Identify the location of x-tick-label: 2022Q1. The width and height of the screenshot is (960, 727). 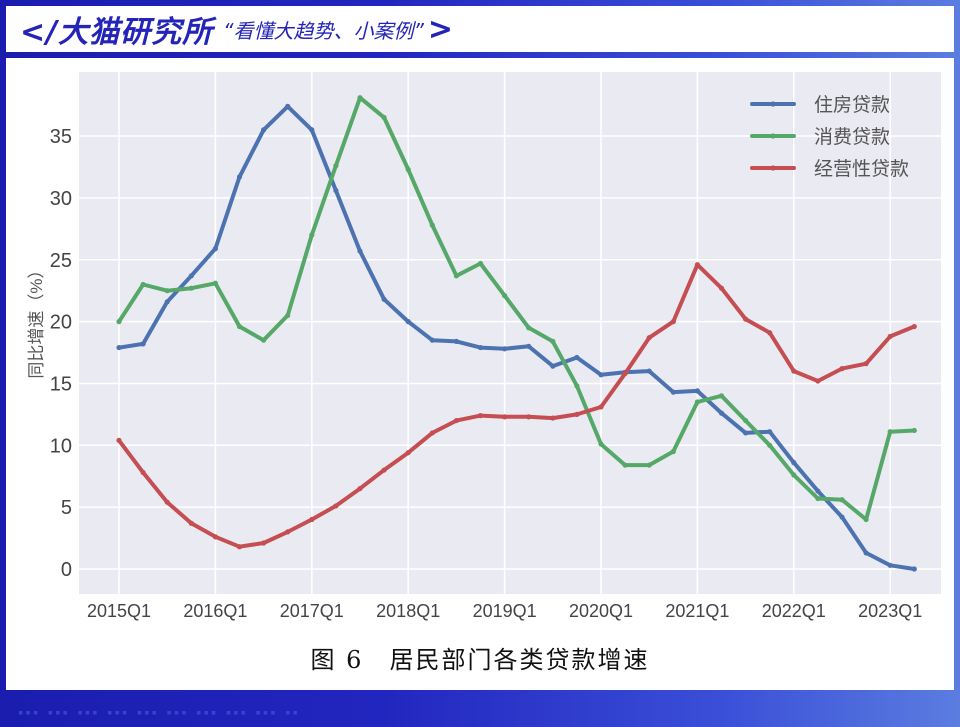
(794, 611).